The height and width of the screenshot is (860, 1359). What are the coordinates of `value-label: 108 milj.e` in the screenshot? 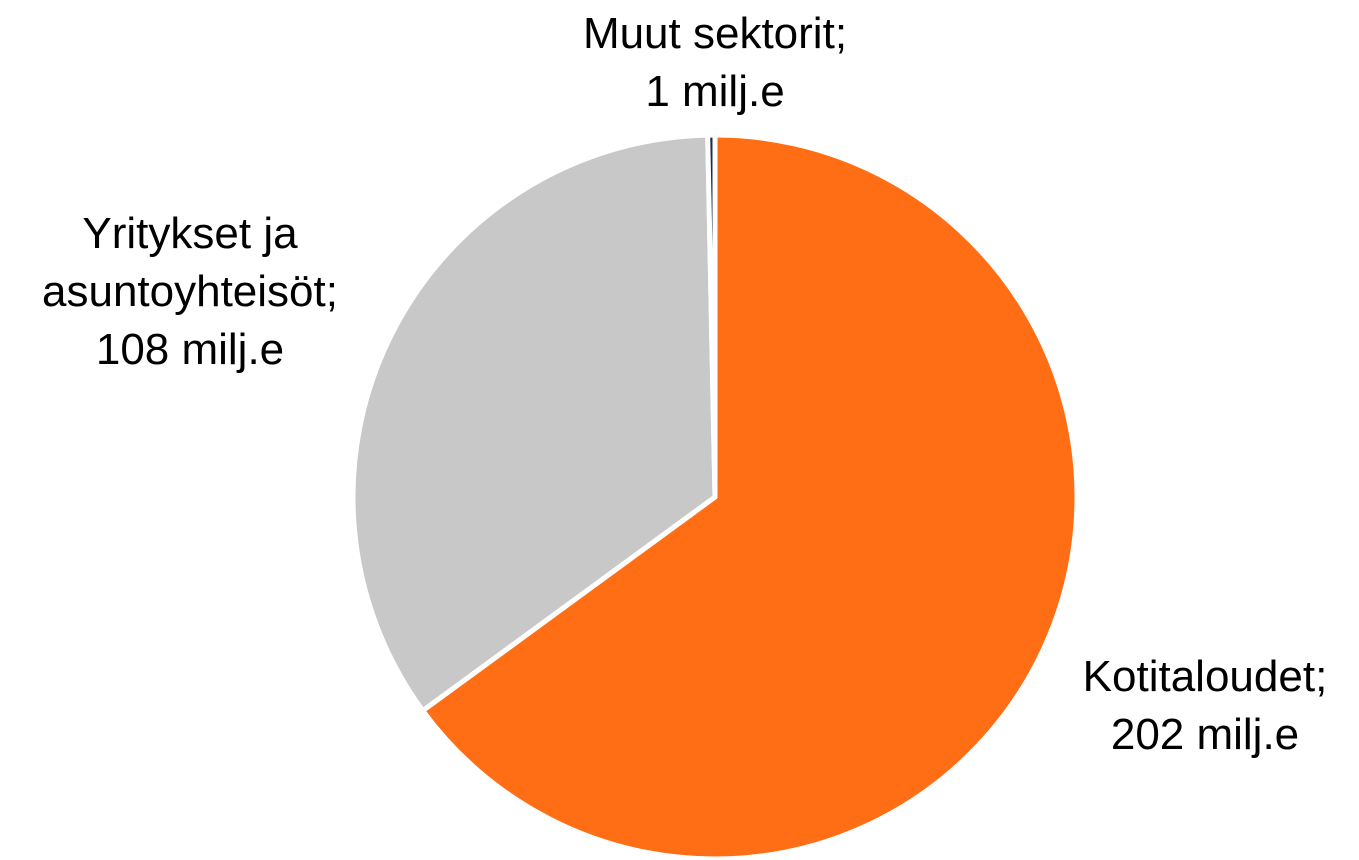 It's located at (190, 349).